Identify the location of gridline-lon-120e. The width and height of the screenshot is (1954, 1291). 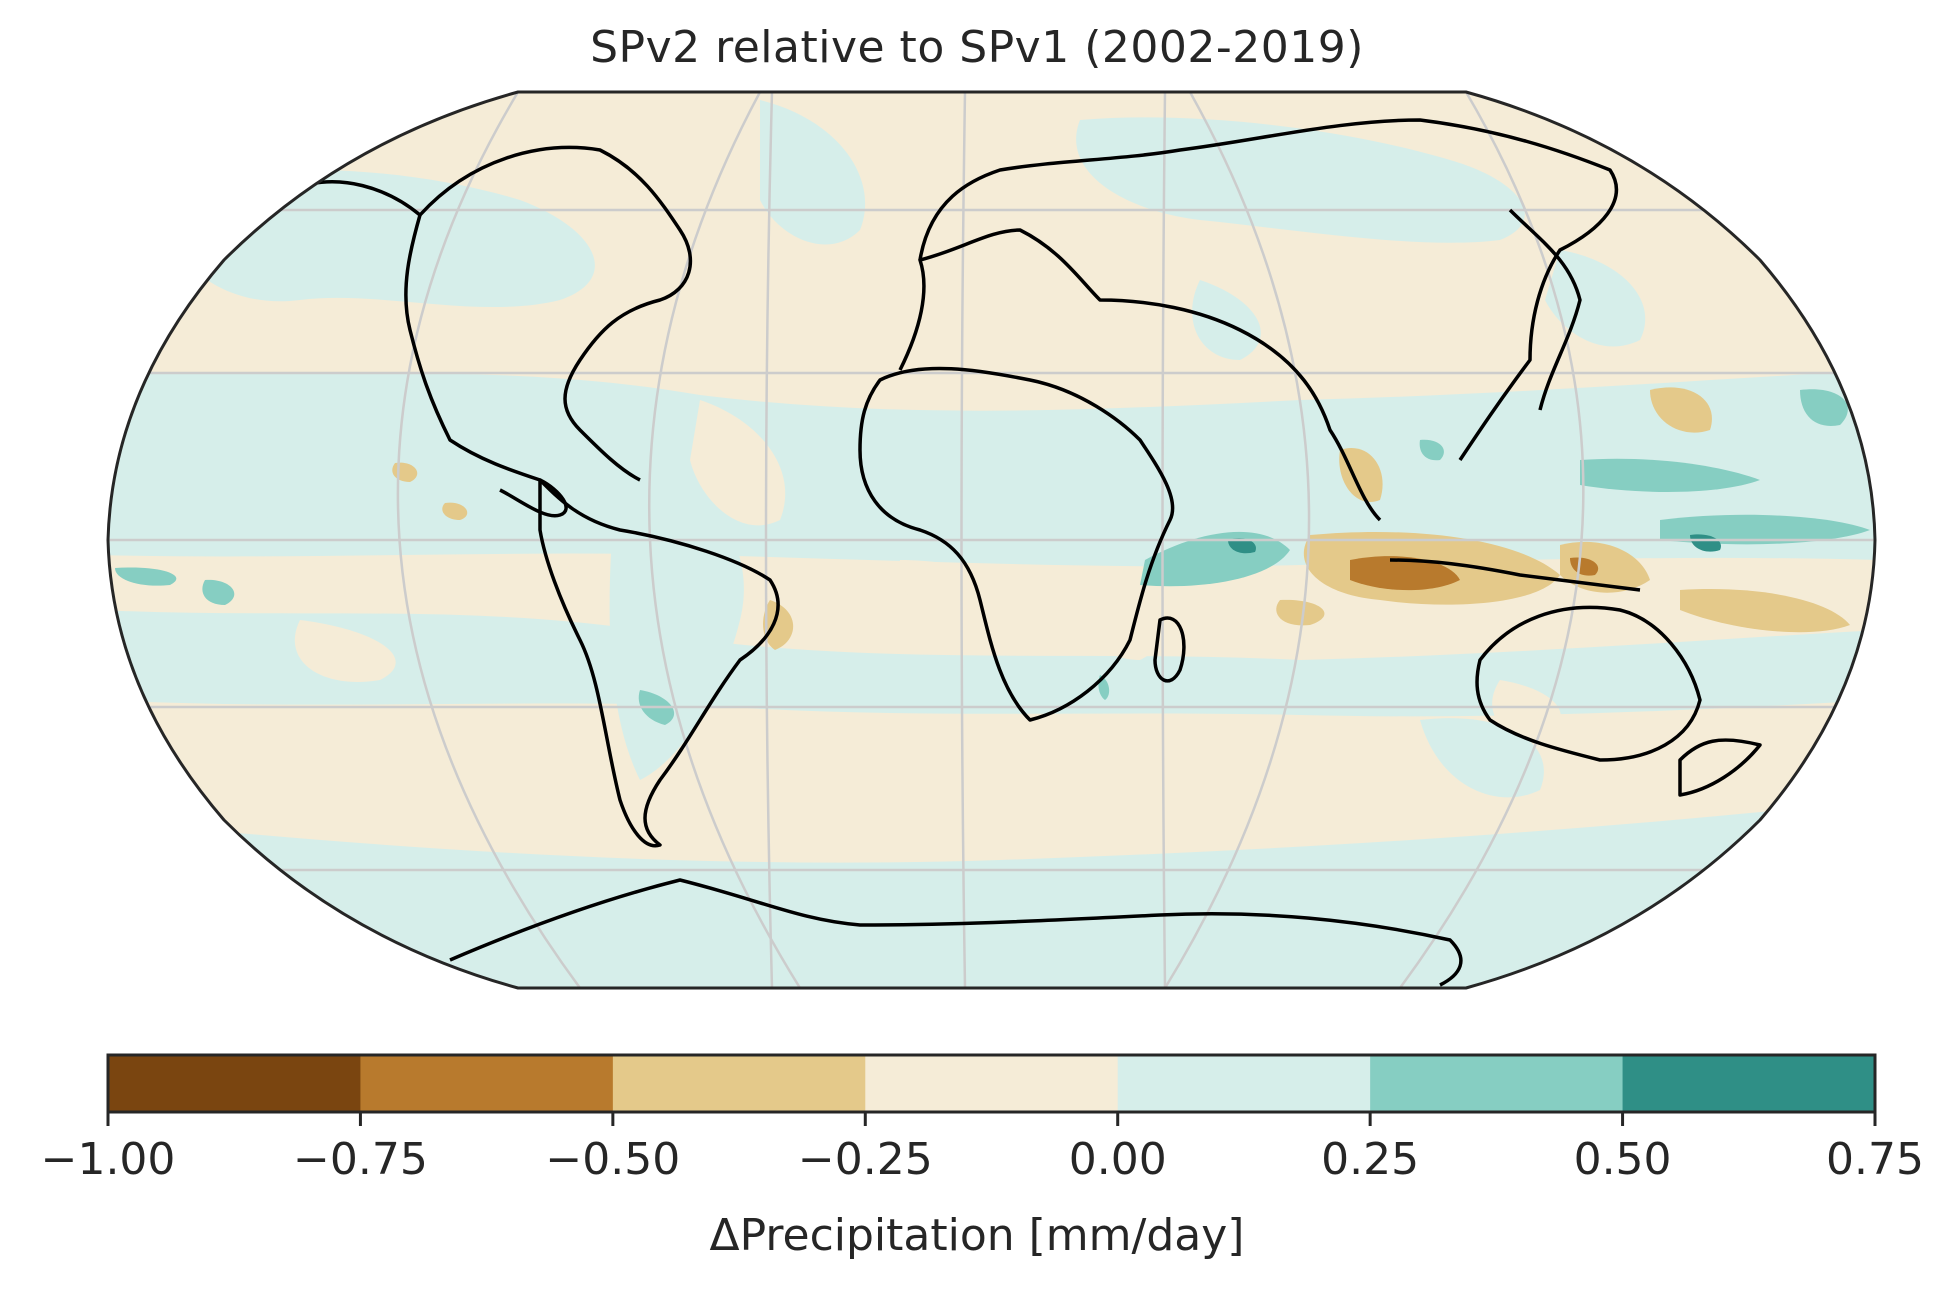
(1491, 540).